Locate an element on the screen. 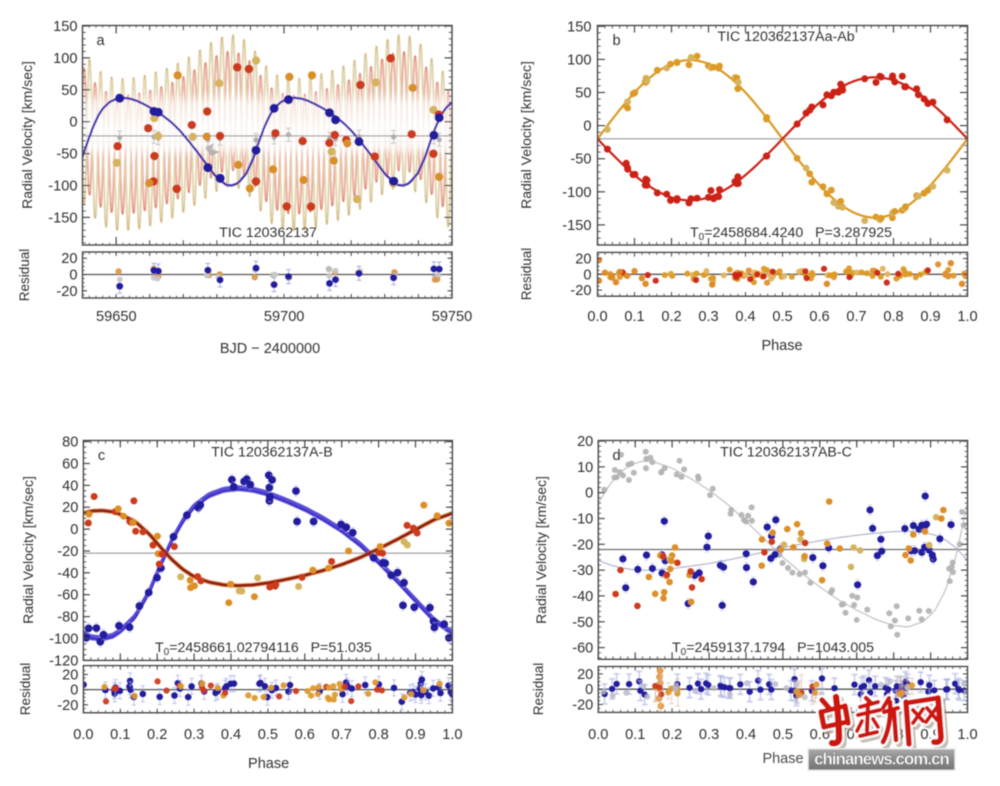 The height and width of the screenshot is (786, 1000). svg-text: c is located at coordinates (101, 456).